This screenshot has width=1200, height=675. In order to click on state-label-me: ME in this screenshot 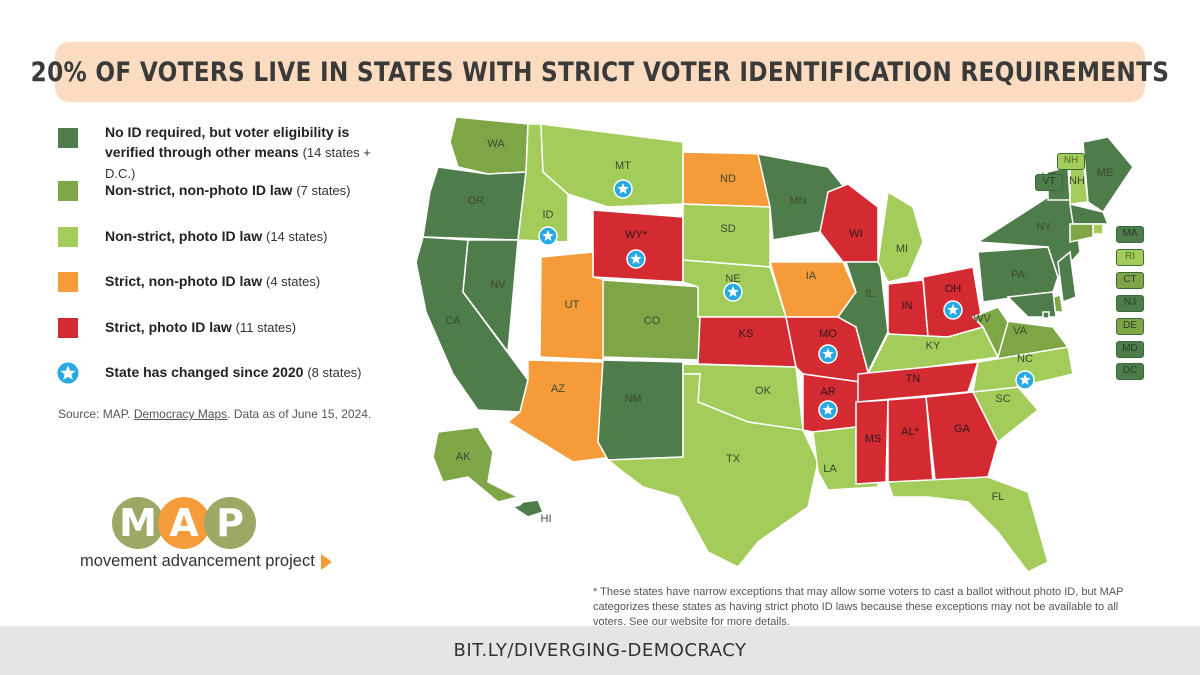, I will do `click(1105, 173)`.